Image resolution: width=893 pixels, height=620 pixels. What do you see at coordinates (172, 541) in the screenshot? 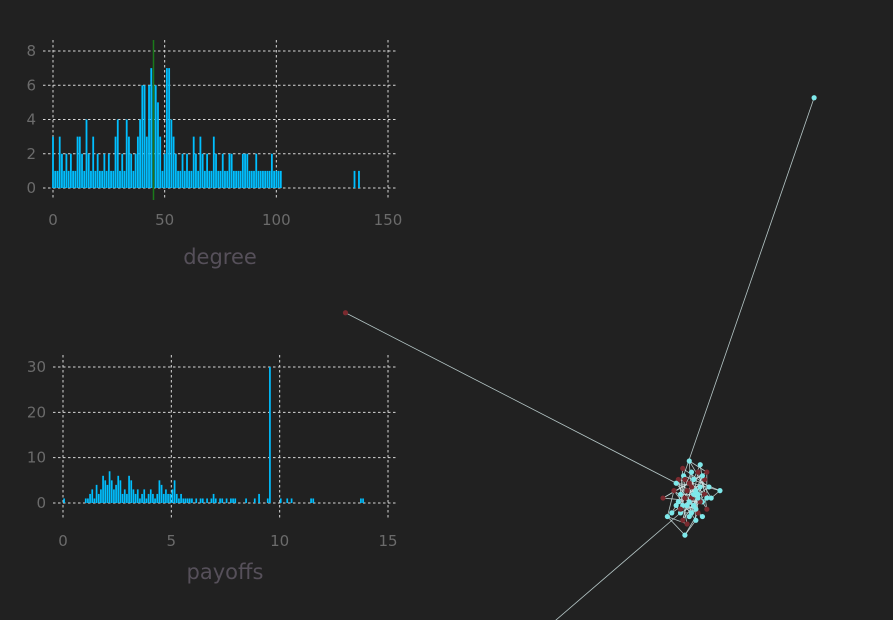
I see `x-tick-label: 5` at bounding box center [172, 541].